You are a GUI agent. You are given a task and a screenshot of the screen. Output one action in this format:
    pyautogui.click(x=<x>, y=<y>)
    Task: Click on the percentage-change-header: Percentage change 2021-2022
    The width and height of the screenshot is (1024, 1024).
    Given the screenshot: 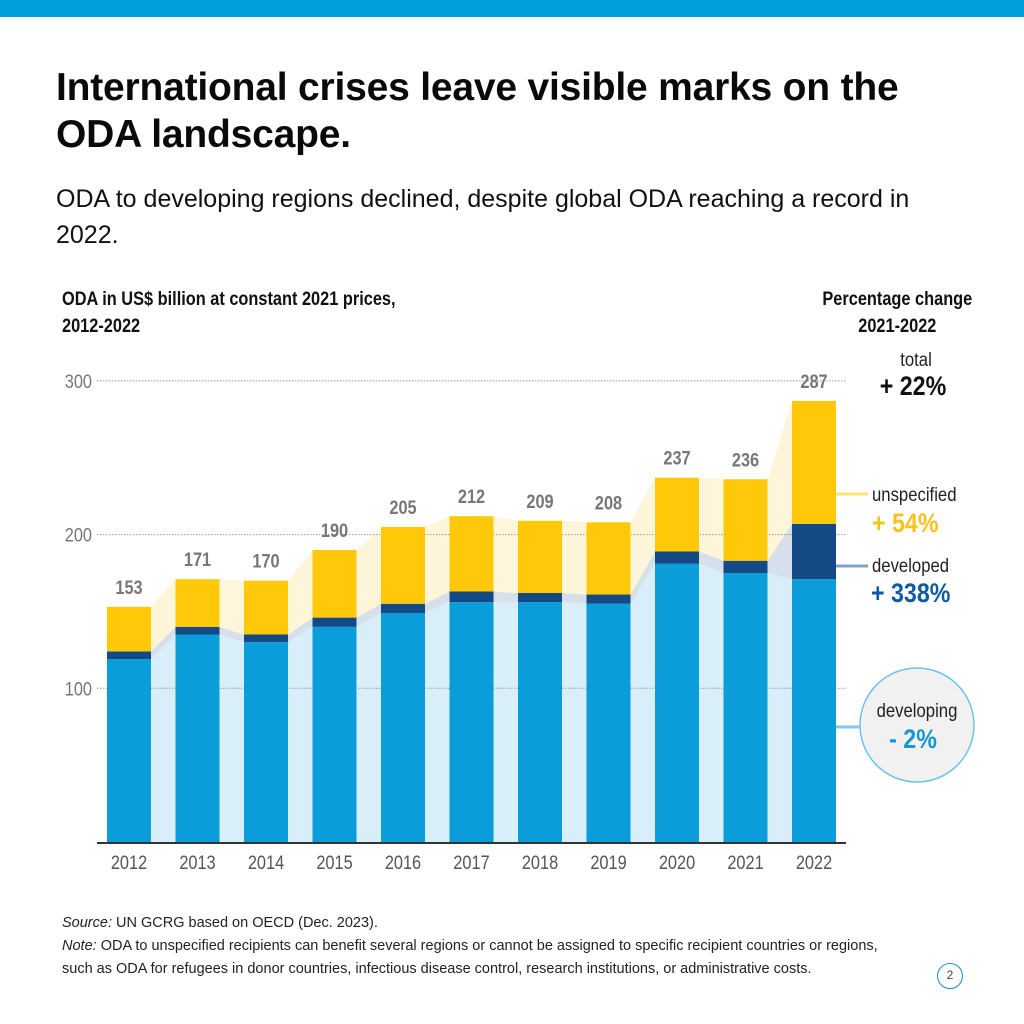 What is the action you would take?
    pyautogui.click(x=897, y=313)
    